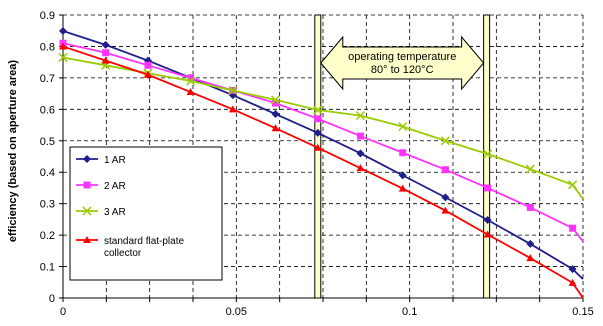  I want to click on y-tick-label: 0.9, so click(47, 16).